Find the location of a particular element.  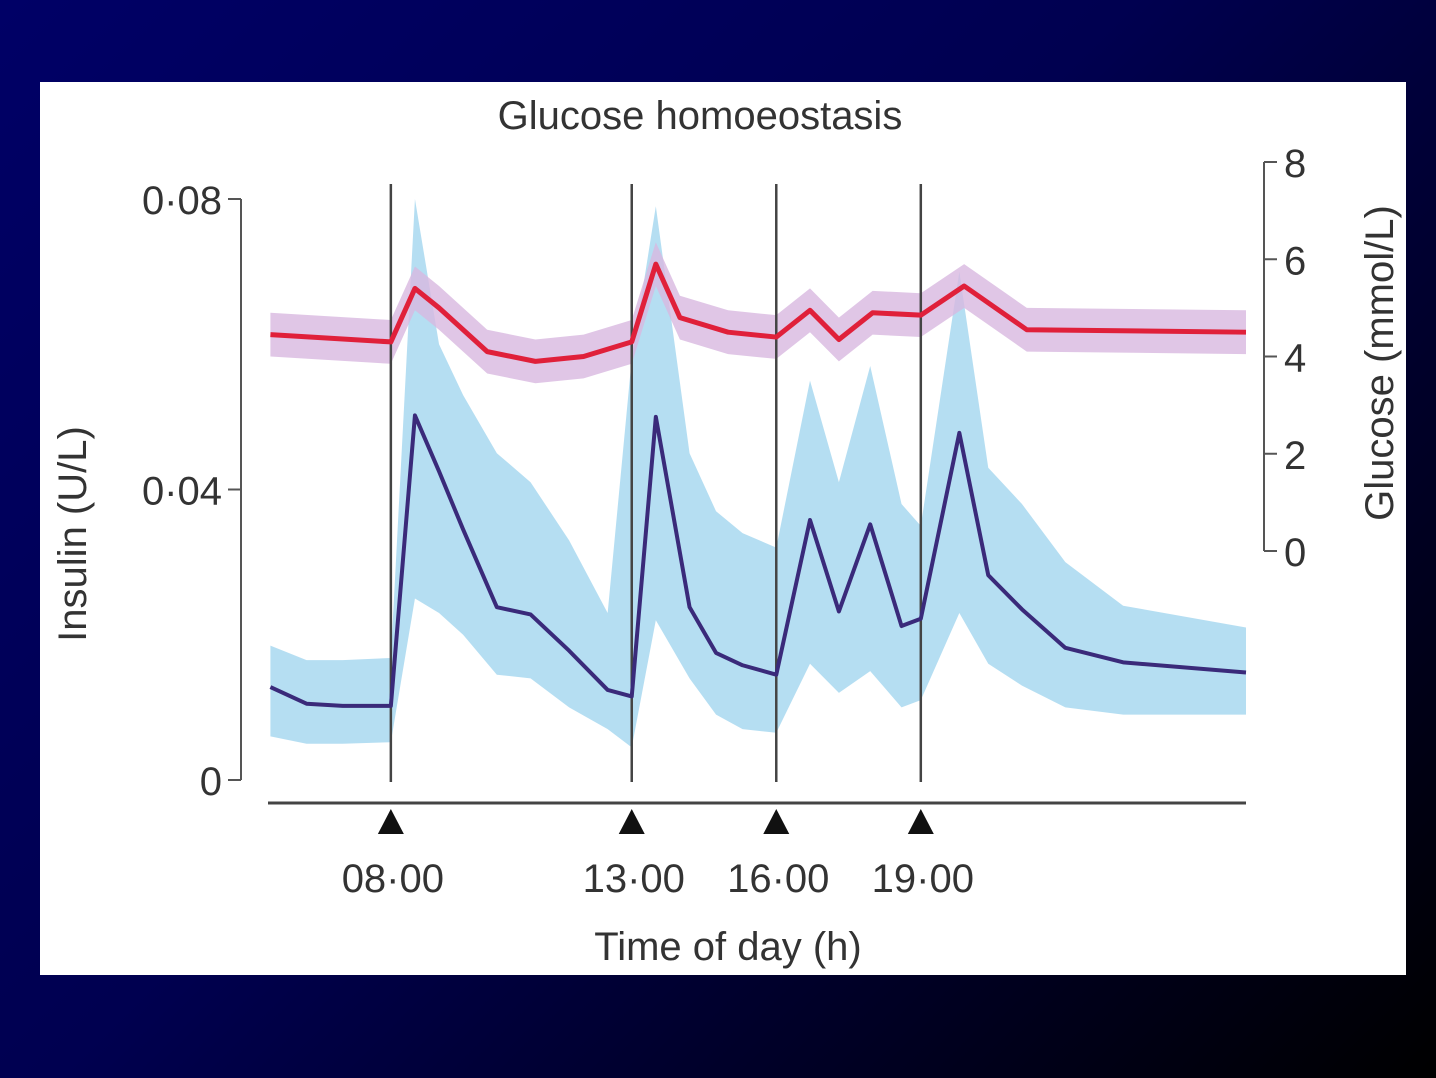

left-tick-label-1: 0·04 is located at coordinates (182, 492).